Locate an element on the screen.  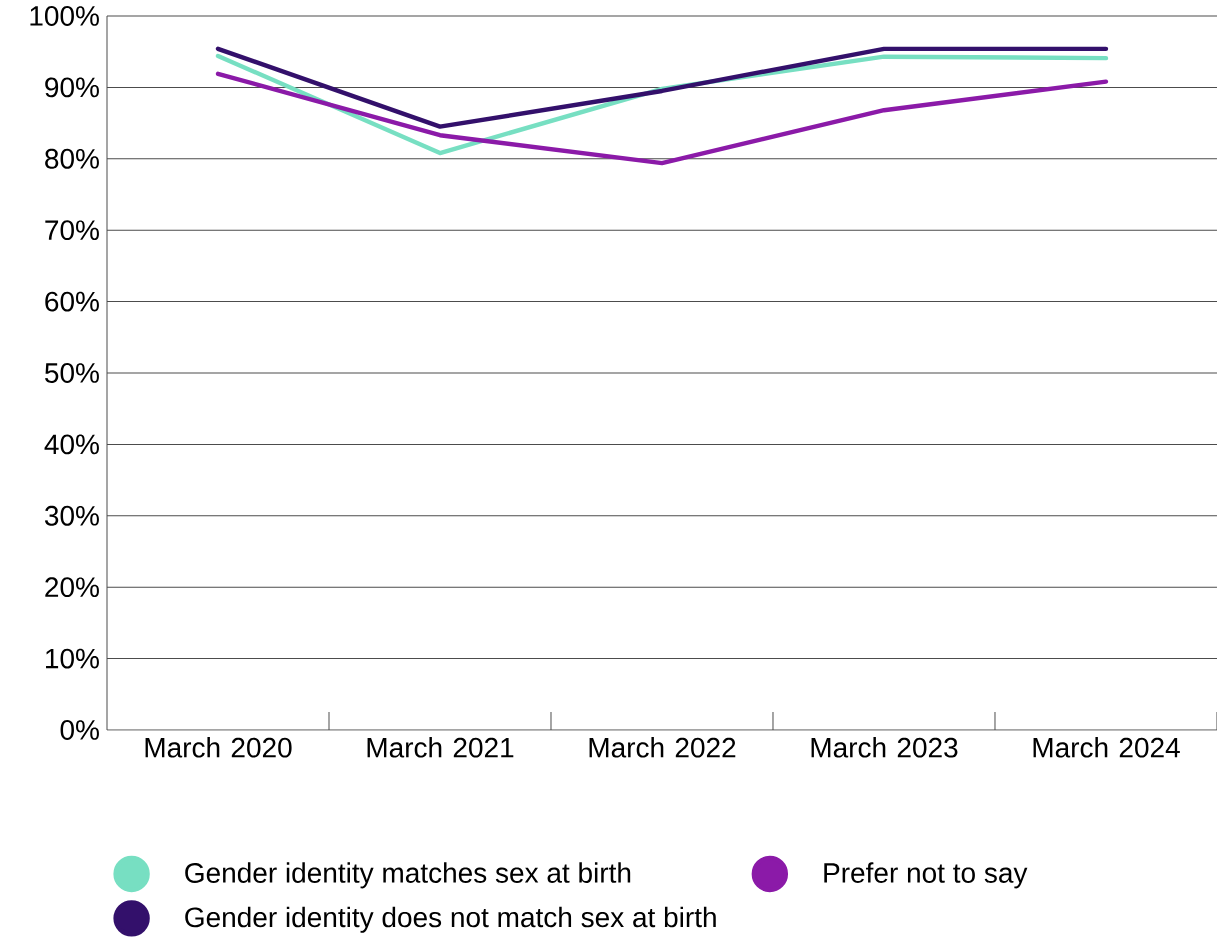
y-tick-label: 90% is located at coordinates (72, 87).